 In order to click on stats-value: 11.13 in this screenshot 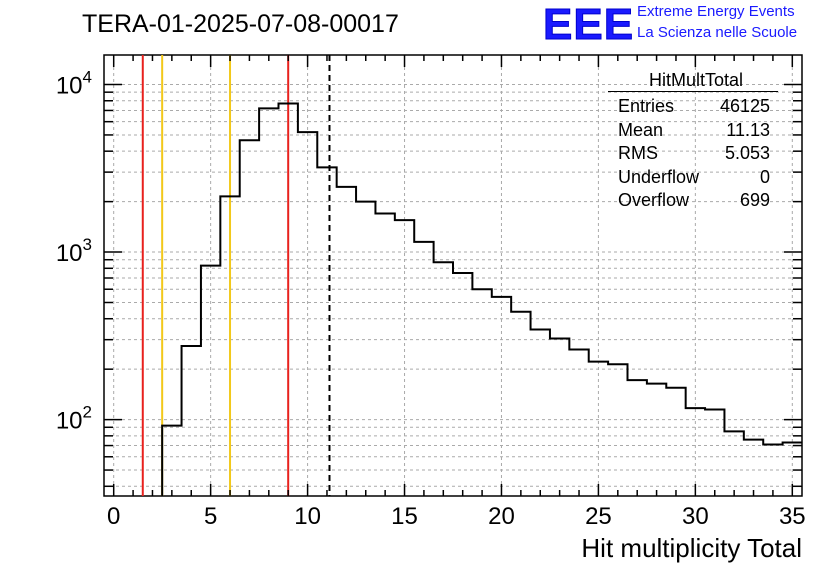, I will do `click(748, 129)`.